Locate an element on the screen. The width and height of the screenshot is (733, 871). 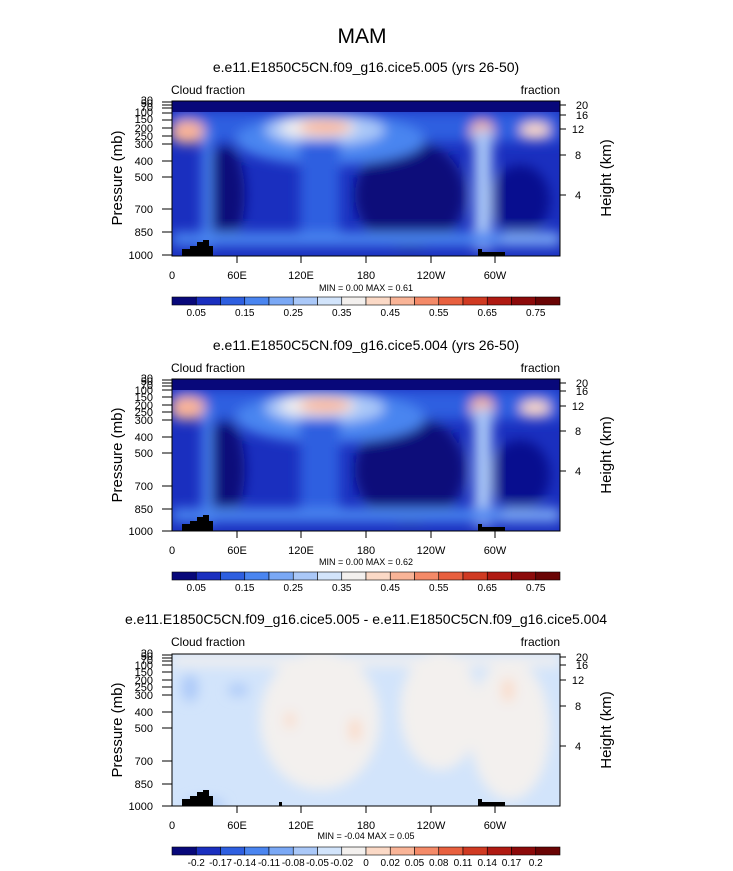
x-tick-label: 60E is located at coordinates (237, 826).